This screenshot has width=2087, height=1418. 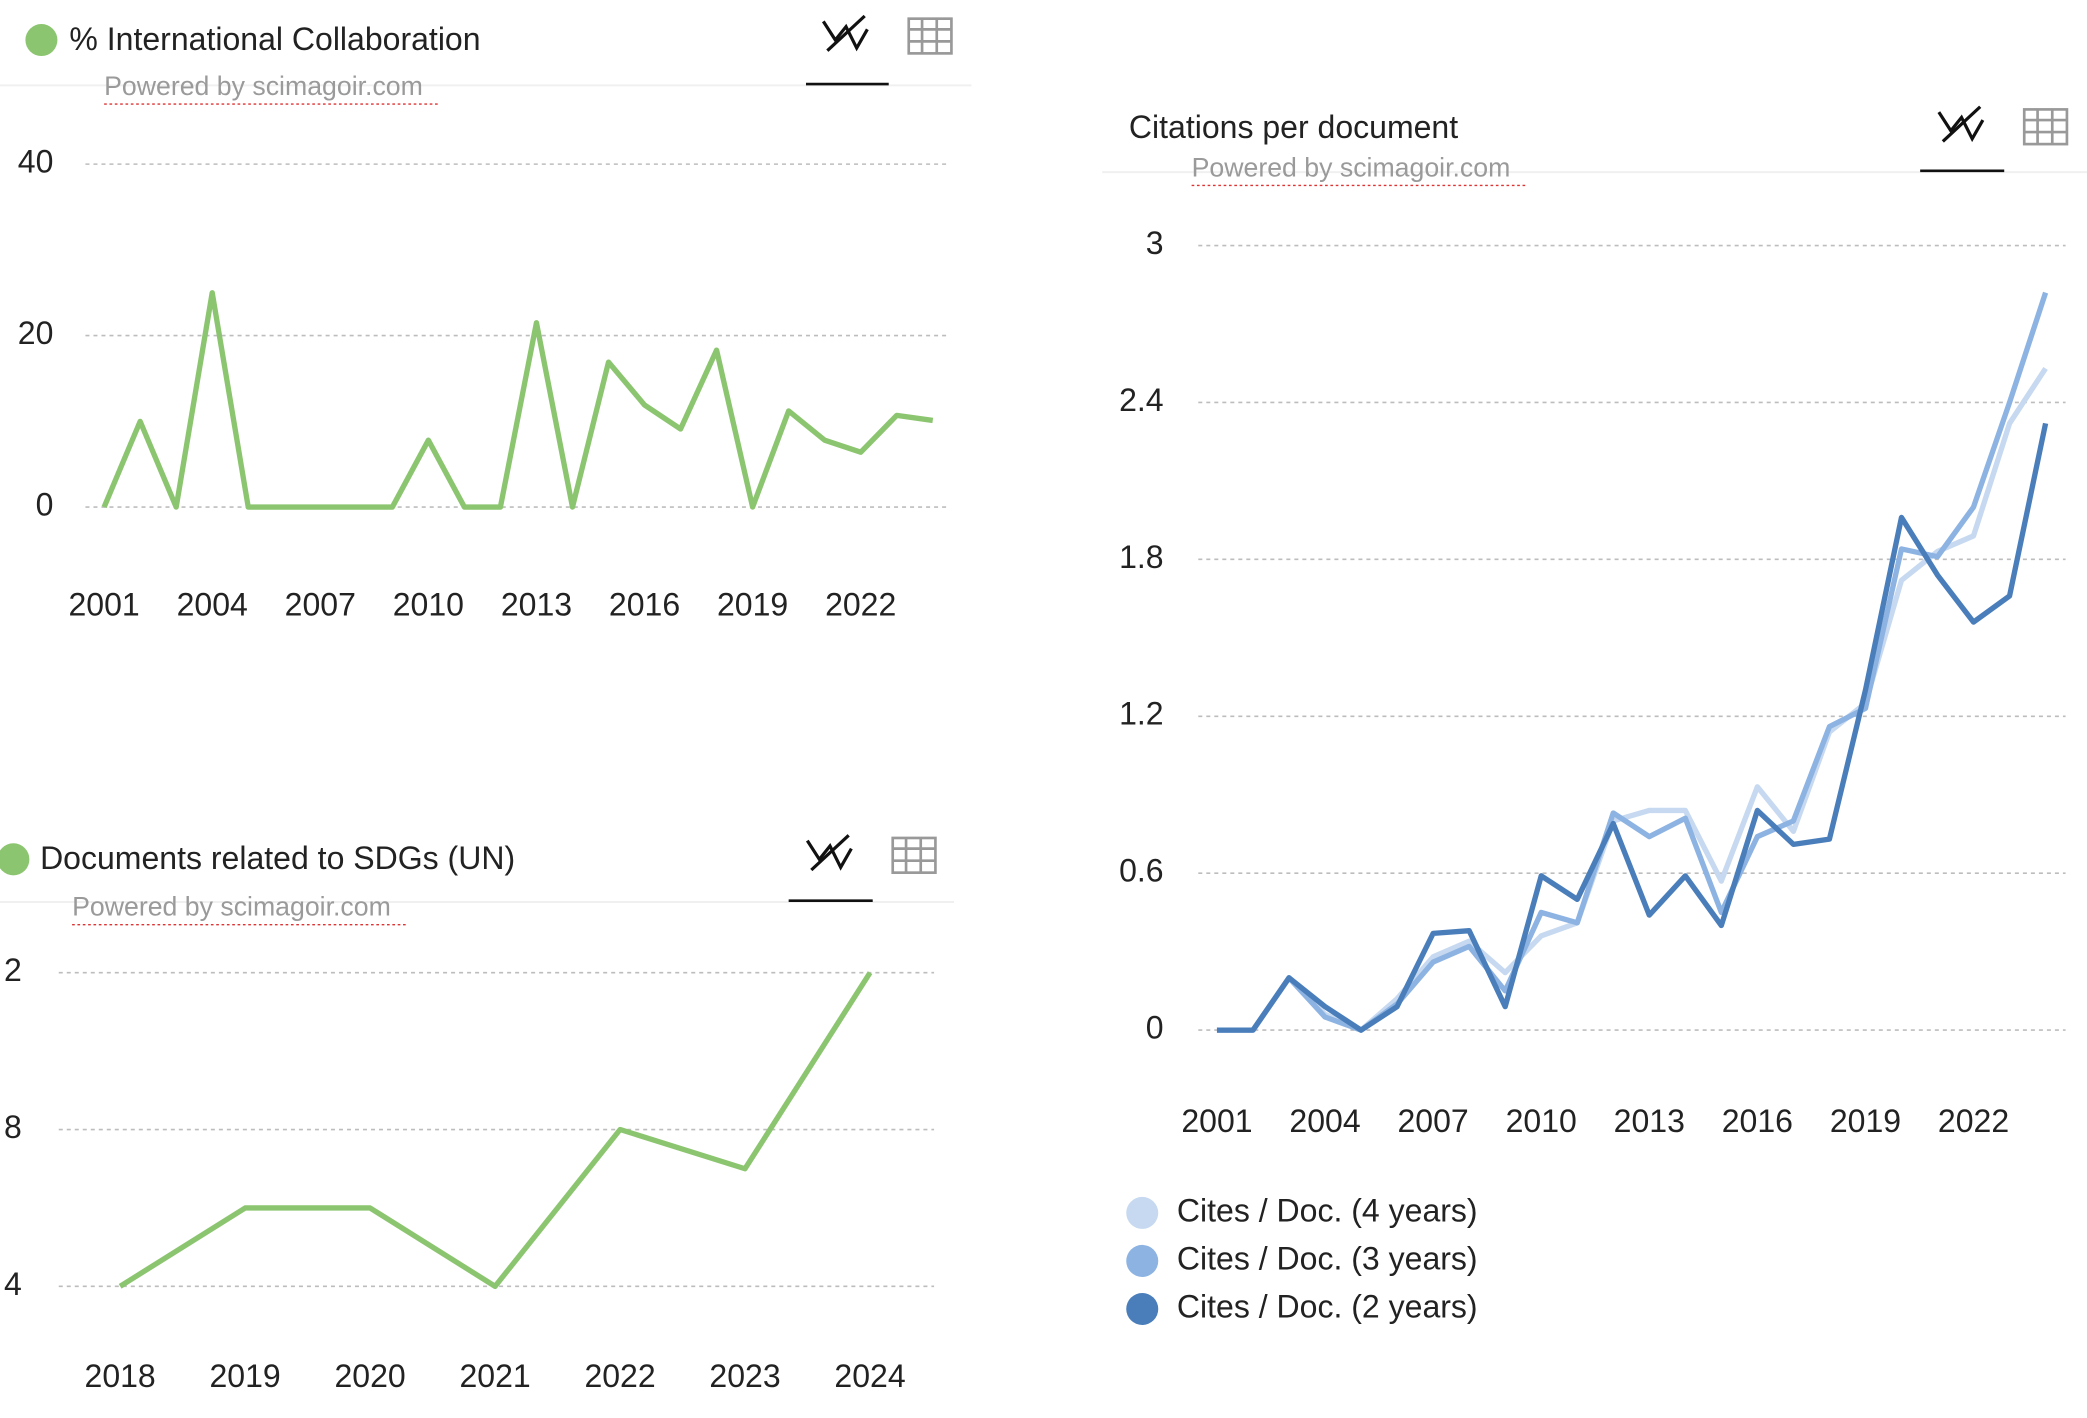 I want to click on legend-label: Cites / Doc. (2 years), so click(x=1327, y=1306).